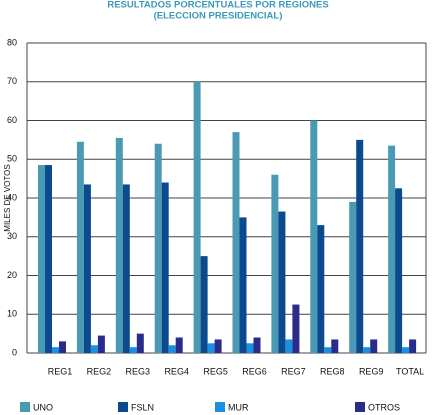  Describe the element at coordinates (99, 371) in the screenshot. I see `x-tick-label: REG2` at that location.